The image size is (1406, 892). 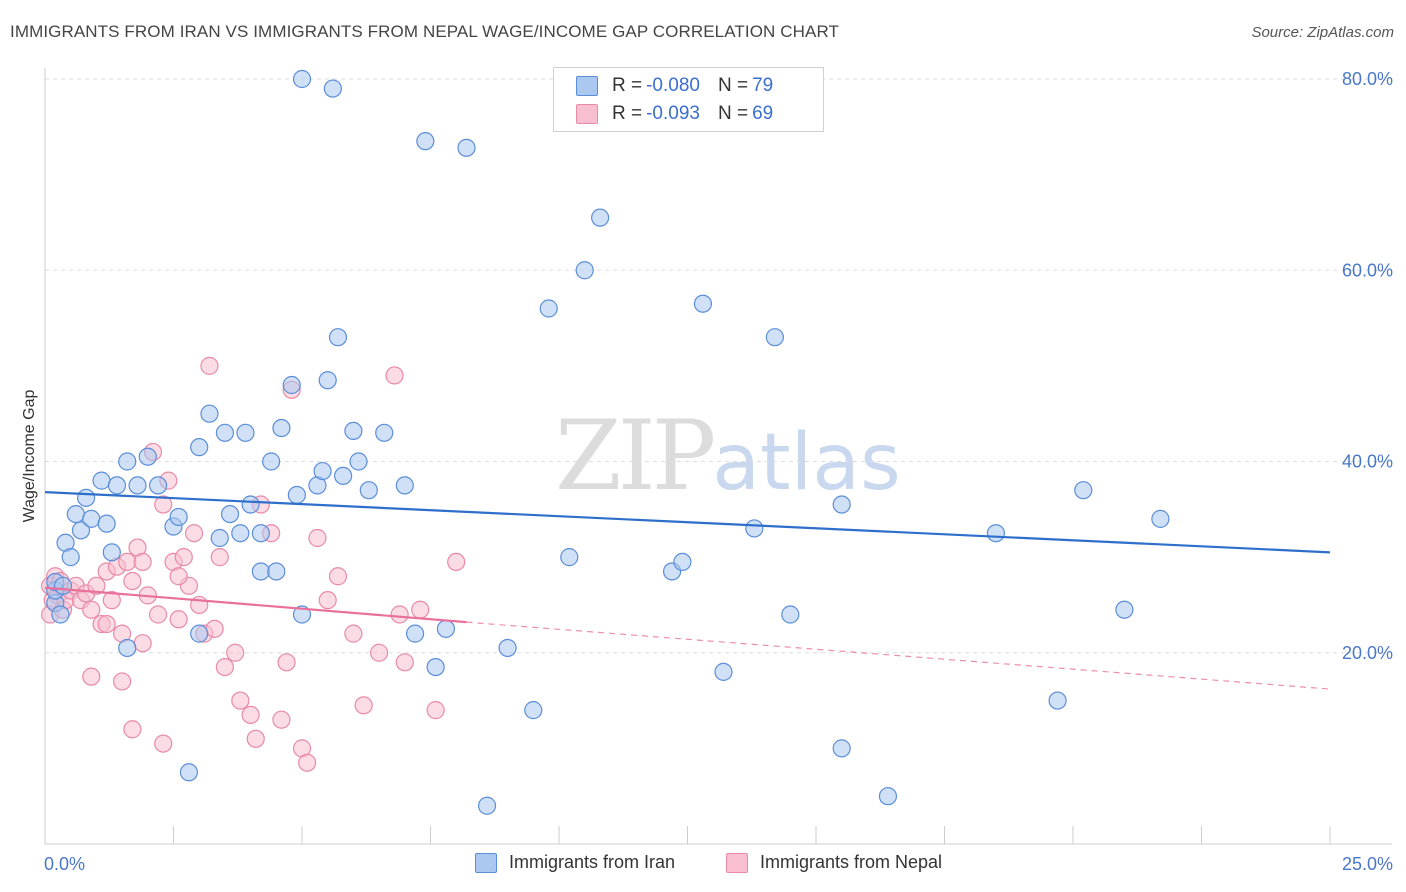 What do you see at coordinates (627, 113) in the screenshot?
I see `legend-r-label-nepal: R =` at bounding box center [627, 113].